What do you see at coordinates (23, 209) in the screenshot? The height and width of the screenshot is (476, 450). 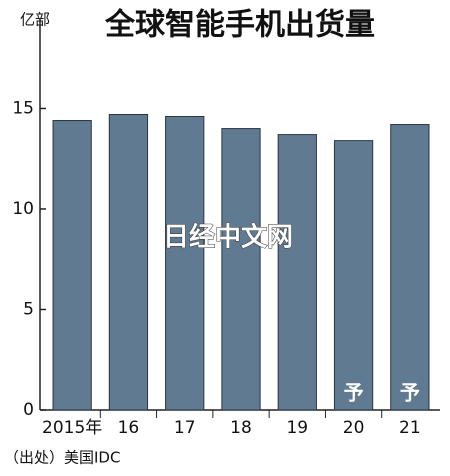 I see `y-tick-label: 10` at bounding box center [23, 209].